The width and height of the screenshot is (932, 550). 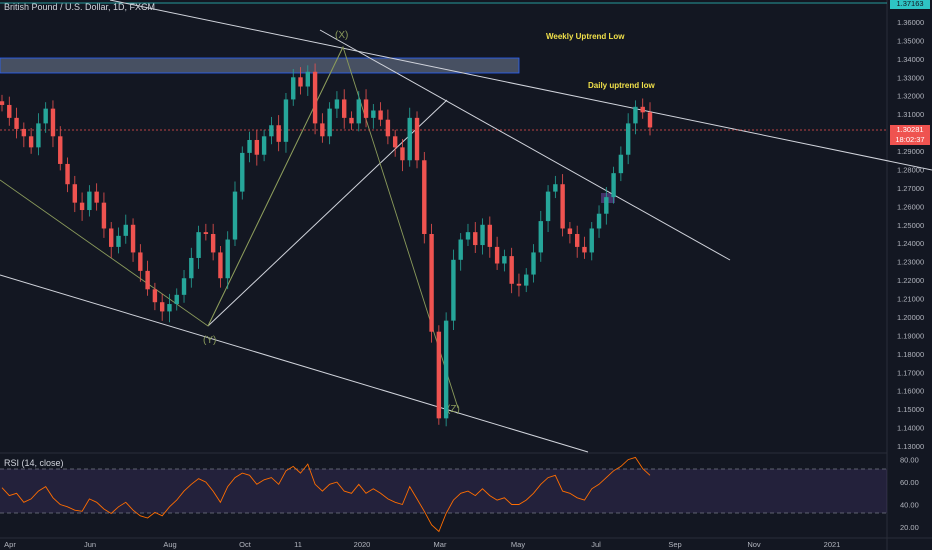 I want to click on time-tick-label: 2020, so click(x=362, y=544).